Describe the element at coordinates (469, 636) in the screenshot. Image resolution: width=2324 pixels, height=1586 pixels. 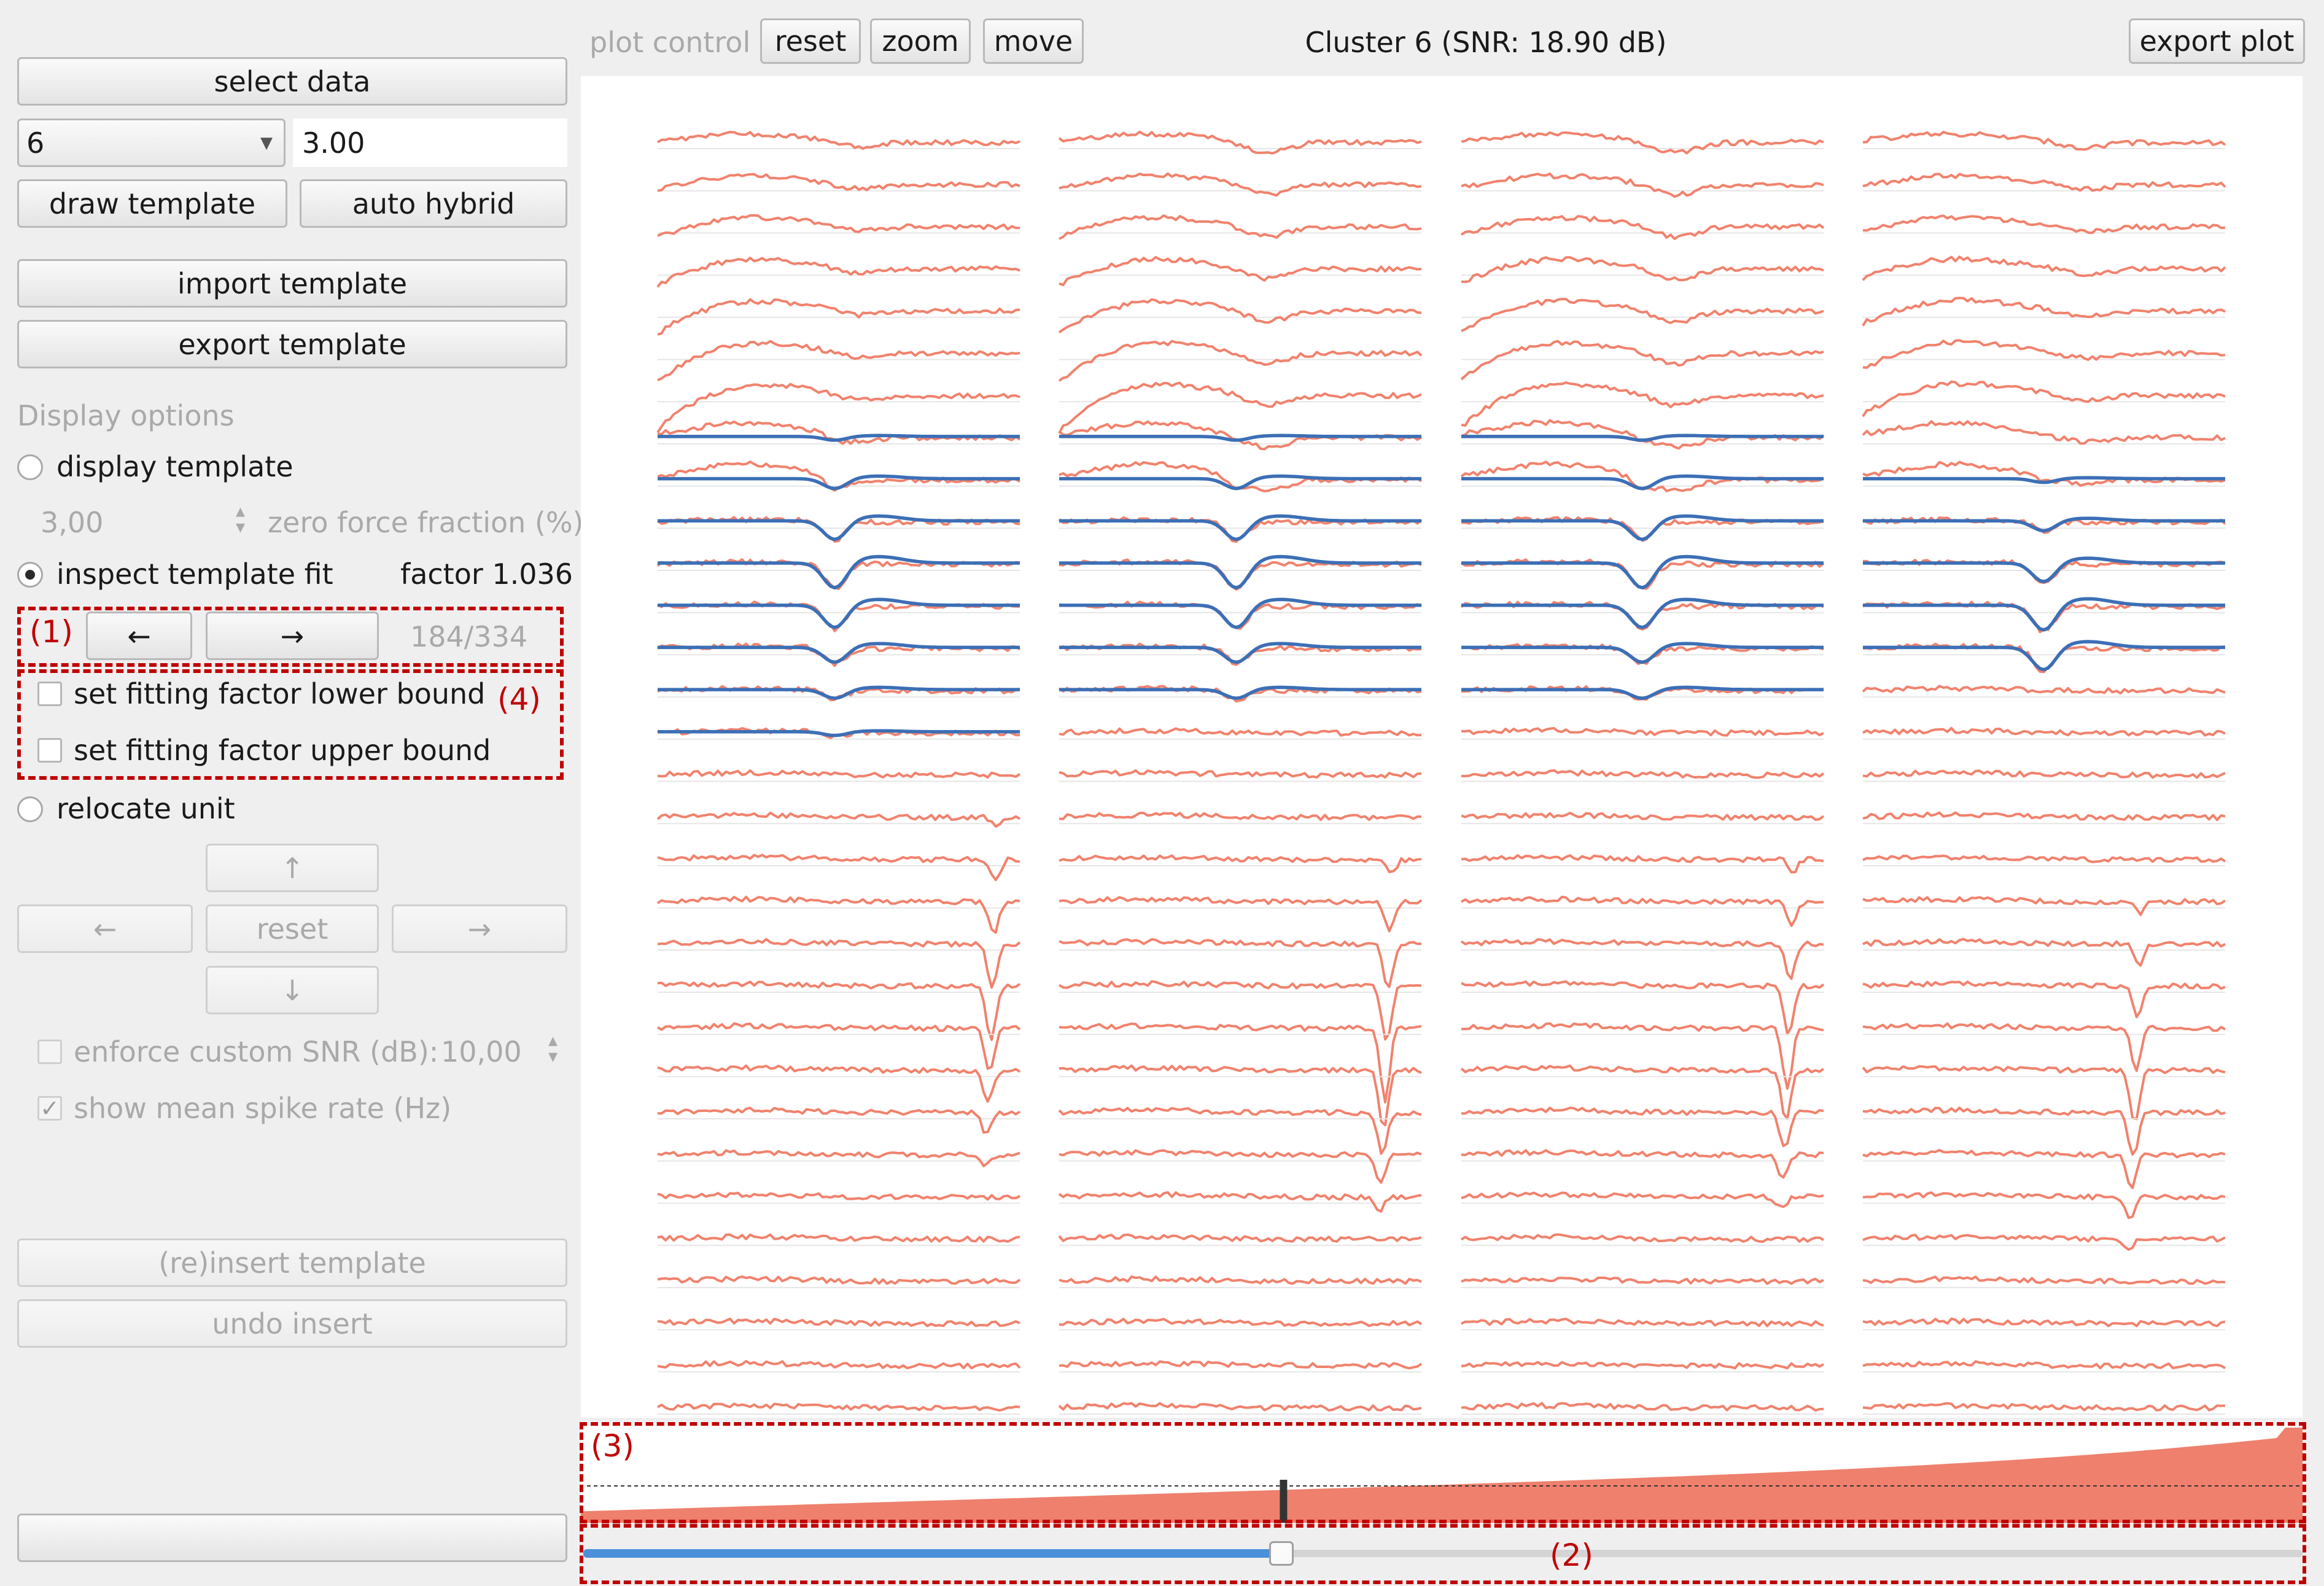
I see `spike-counter: 184/334` at that location.